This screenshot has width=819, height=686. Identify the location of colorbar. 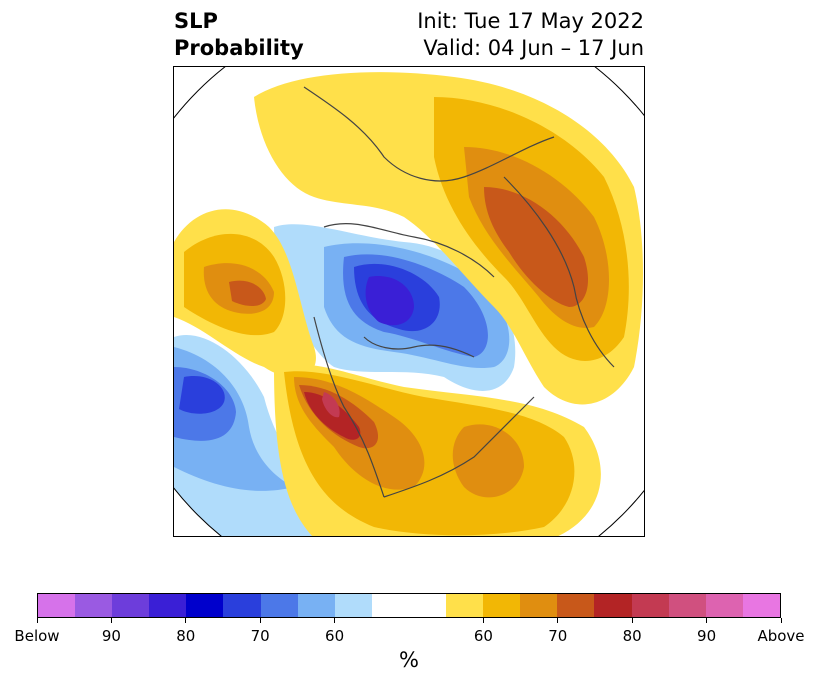
(409, 605).